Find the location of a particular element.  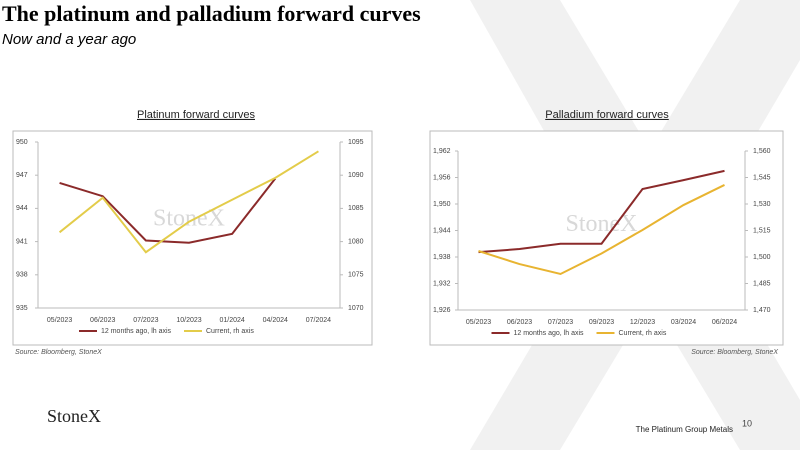

y-tick-label: 1,944 is located at coordinates (442, 230).